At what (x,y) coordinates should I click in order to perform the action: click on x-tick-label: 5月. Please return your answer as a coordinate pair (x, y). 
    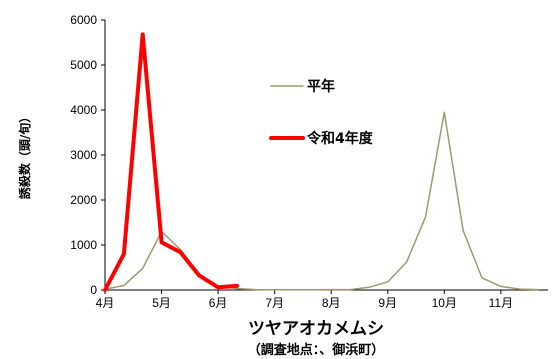
    Looking at the image, I should click on (161, 303).